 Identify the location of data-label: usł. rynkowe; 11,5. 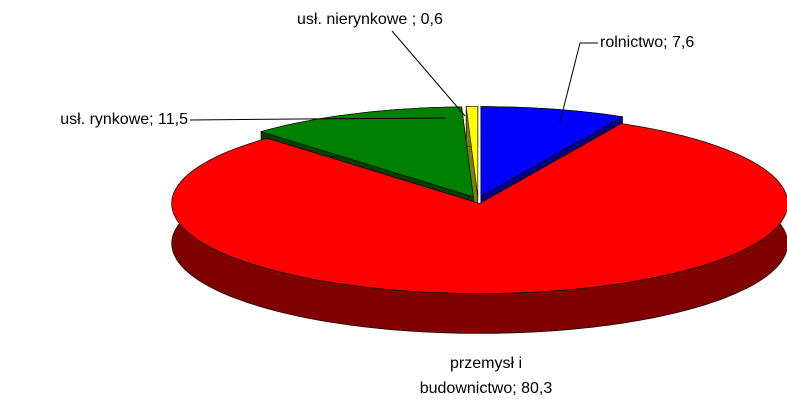
(124, 119).